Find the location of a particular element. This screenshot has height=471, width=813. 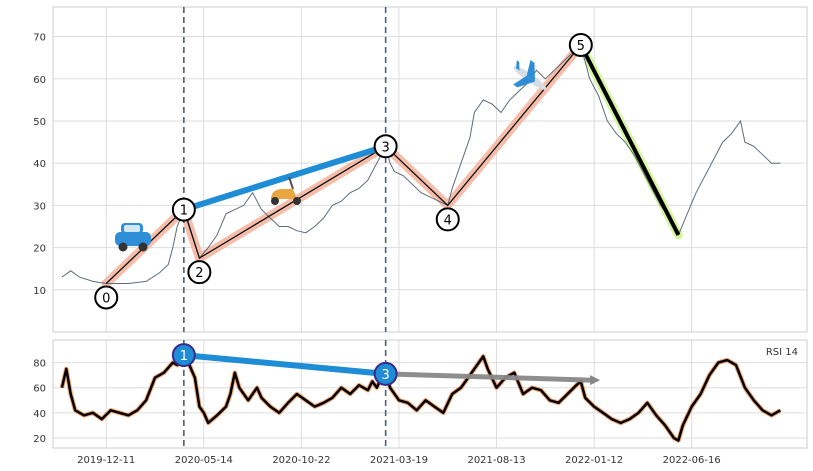

price-y-tick-label: 10 is located at coordinates (39, 291).